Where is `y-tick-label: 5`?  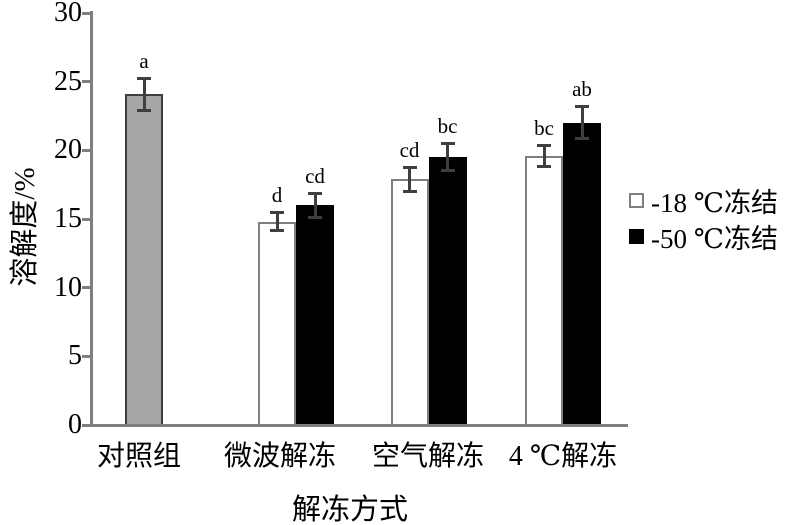 y-tick-label: 5 is located at coordinates (75, 356).